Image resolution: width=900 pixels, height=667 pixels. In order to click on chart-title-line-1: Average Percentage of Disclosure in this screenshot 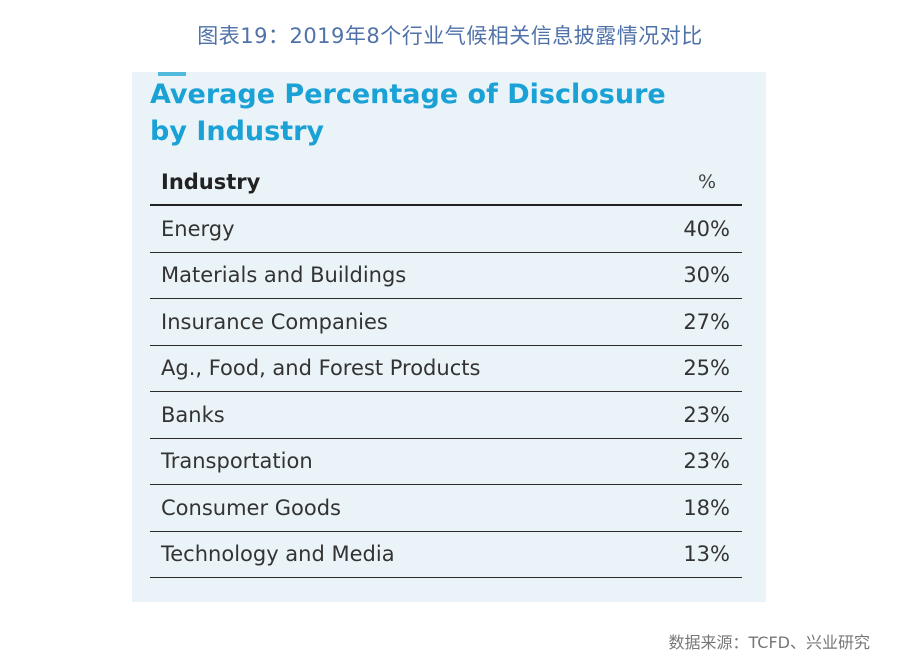, I will do `click(408, 94)`.